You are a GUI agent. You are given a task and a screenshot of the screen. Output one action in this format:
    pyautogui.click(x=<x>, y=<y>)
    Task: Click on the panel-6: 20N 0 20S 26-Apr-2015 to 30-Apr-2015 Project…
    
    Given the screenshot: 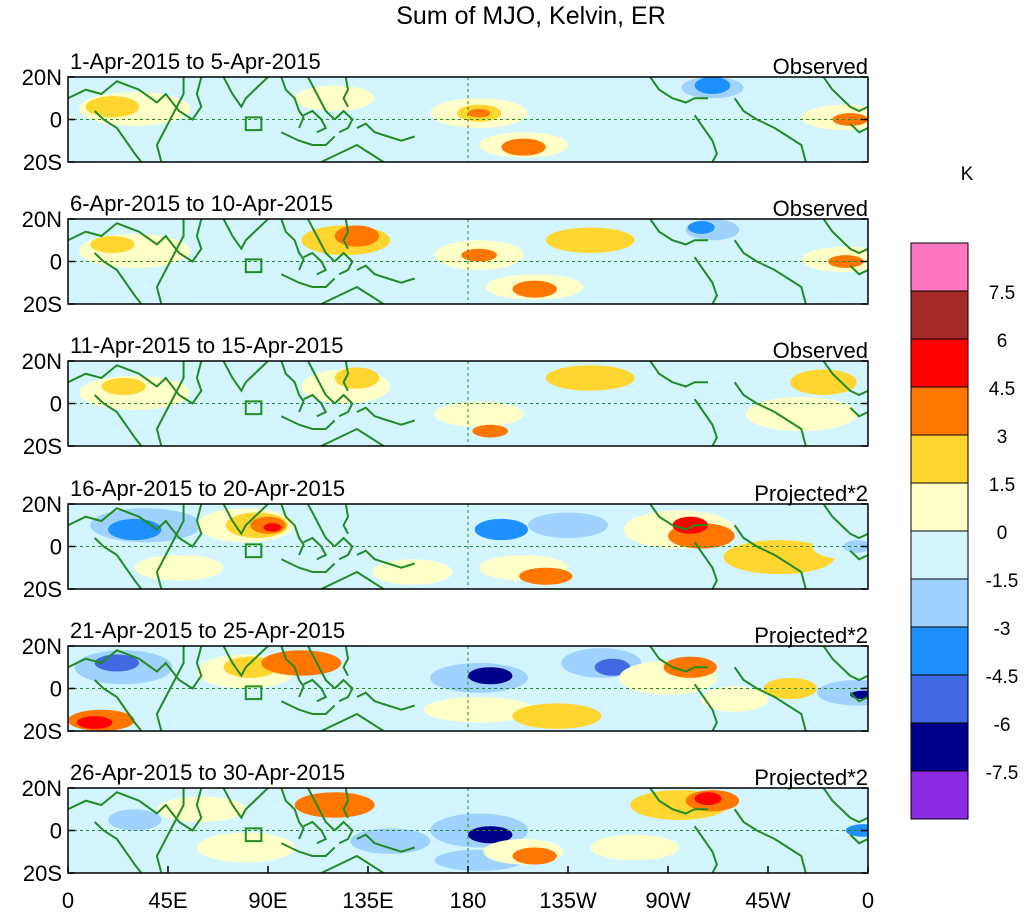 What is the action you would take?
    pyautogui.click(x=445, y=823)
    